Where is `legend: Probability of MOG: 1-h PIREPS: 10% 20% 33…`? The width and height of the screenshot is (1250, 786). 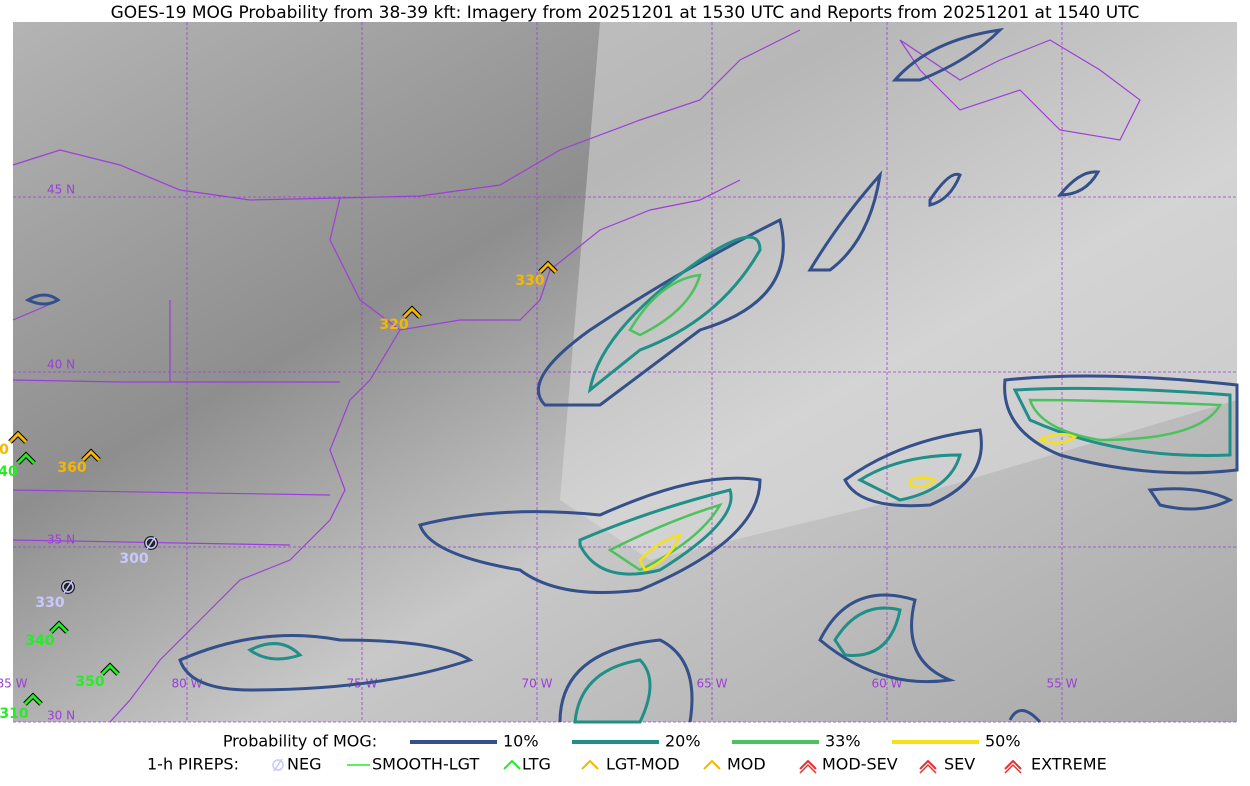 legend: Probability of MOG: 1-h PIREPS: 10% 20% 33… is located at coordinates (627, 753).